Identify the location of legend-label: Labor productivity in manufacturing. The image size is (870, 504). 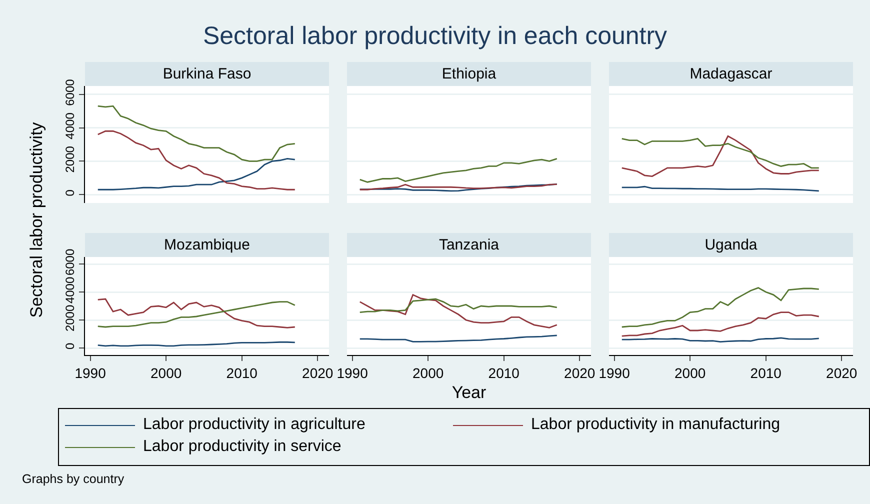
(655, 425).